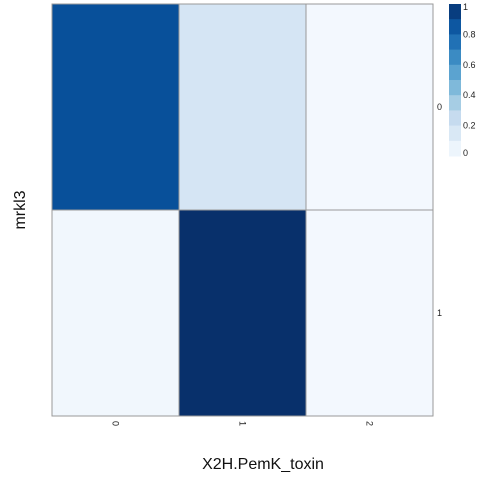  Describe the element at coordinates (439, 313) in the screenshot. I see `y-tick-label: 1` at that location.